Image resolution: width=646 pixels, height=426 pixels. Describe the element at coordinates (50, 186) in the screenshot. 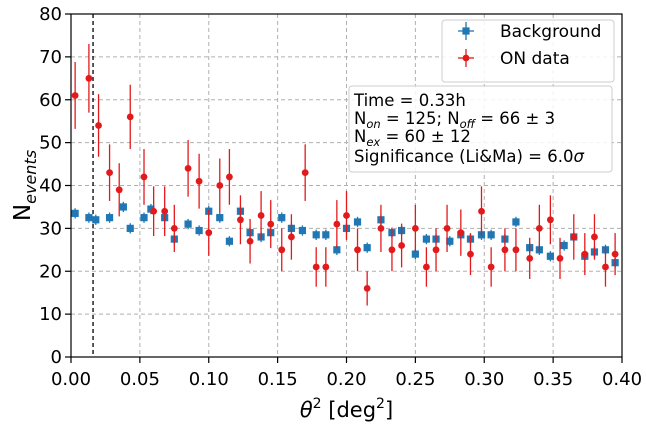

I see `y-tick-label: 40` at that location.